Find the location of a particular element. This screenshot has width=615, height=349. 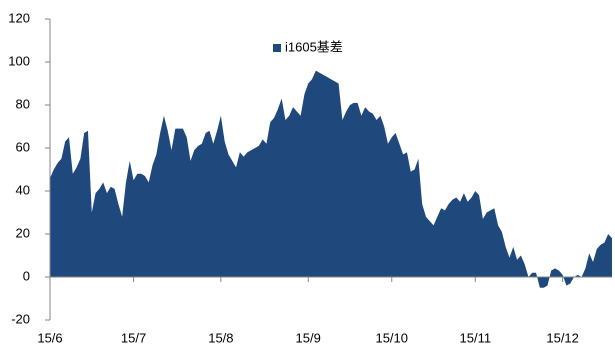

x-tick-label: 15/9 is located at coordinates (308, 337).